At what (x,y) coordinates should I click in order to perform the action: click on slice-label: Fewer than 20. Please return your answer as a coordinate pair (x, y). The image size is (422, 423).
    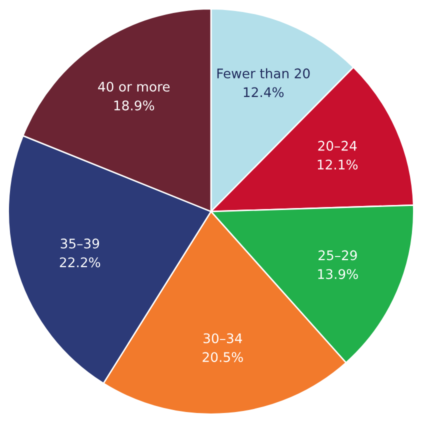
    Looking at the image, I should click on (263, 73).